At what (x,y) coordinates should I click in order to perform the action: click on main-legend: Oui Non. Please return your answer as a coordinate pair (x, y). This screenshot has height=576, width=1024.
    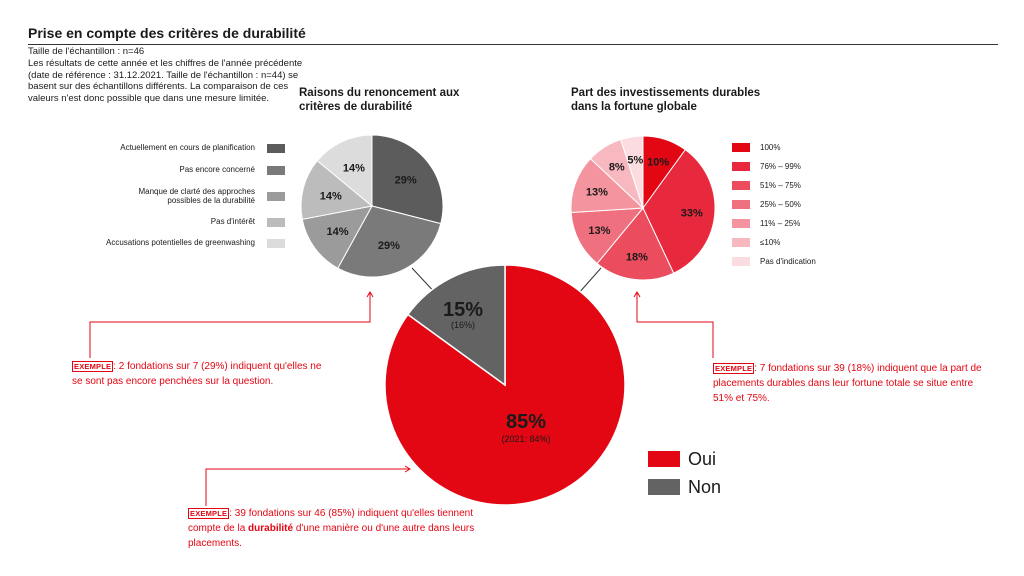
    Looking at the image, I should click on (684, 473).